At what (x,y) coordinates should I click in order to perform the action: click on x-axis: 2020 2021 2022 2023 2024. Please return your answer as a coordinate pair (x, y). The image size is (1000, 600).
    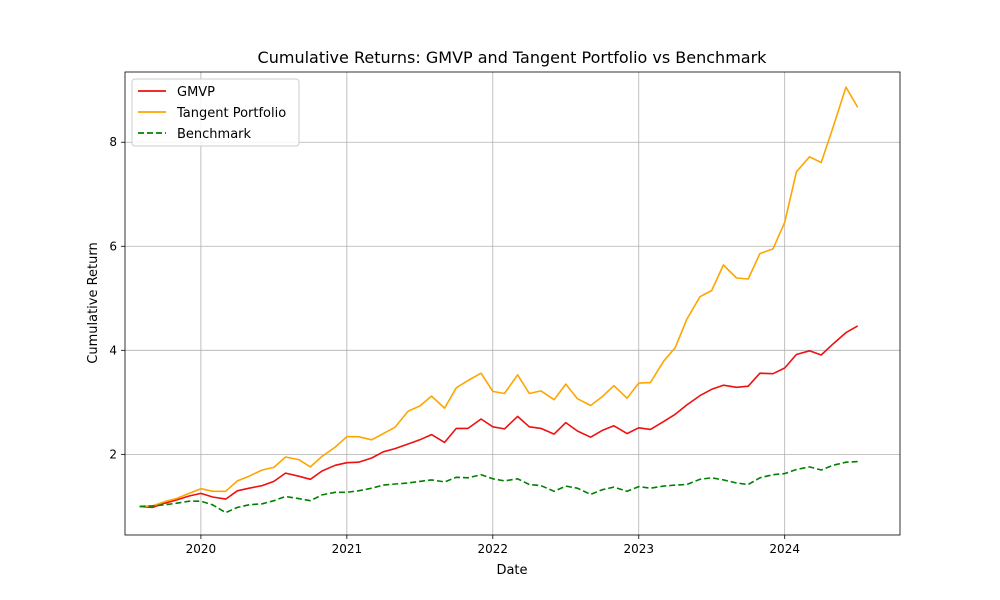
    Looking at the image, I should click on (493, 545).